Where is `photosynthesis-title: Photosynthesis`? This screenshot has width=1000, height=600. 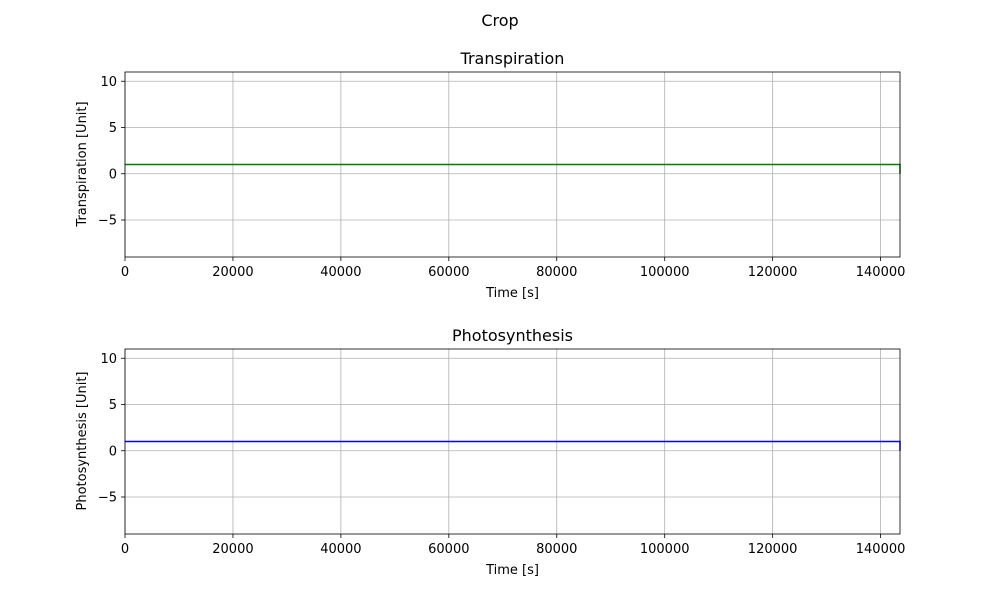
photosynthesis-title: Photosynthesis is located at coordinates (512, 335).